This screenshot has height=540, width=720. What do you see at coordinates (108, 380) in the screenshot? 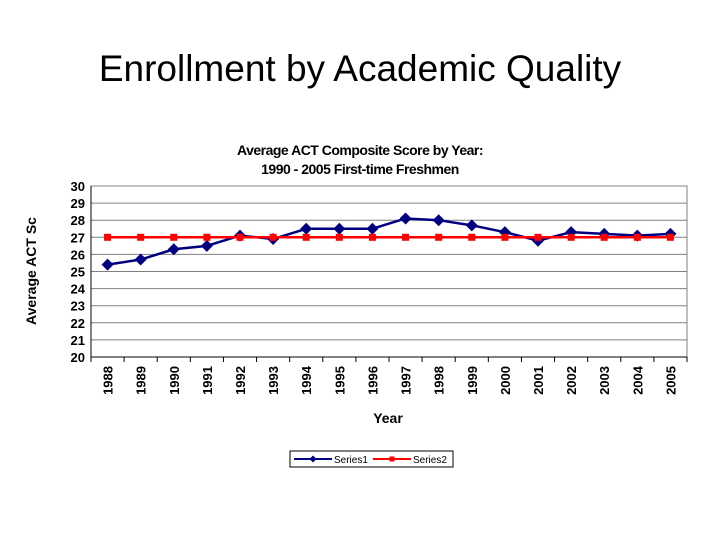
I see `x-tick-label: 1988` at bounding box center [108, 380].